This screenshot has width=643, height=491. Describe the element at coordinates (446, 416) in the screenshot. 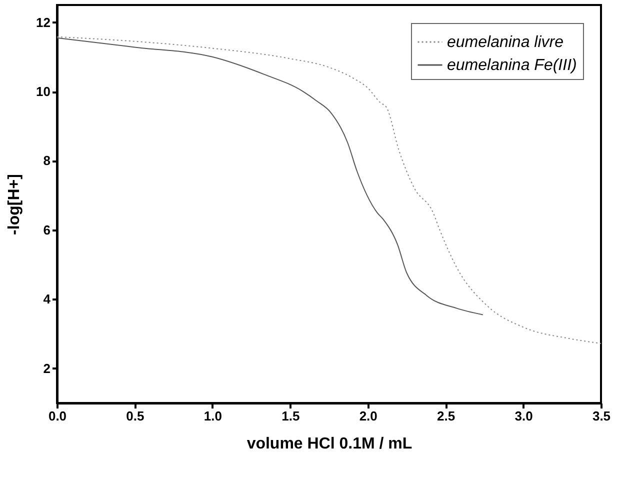

I see `x-tick-label: 2.5` at that location.